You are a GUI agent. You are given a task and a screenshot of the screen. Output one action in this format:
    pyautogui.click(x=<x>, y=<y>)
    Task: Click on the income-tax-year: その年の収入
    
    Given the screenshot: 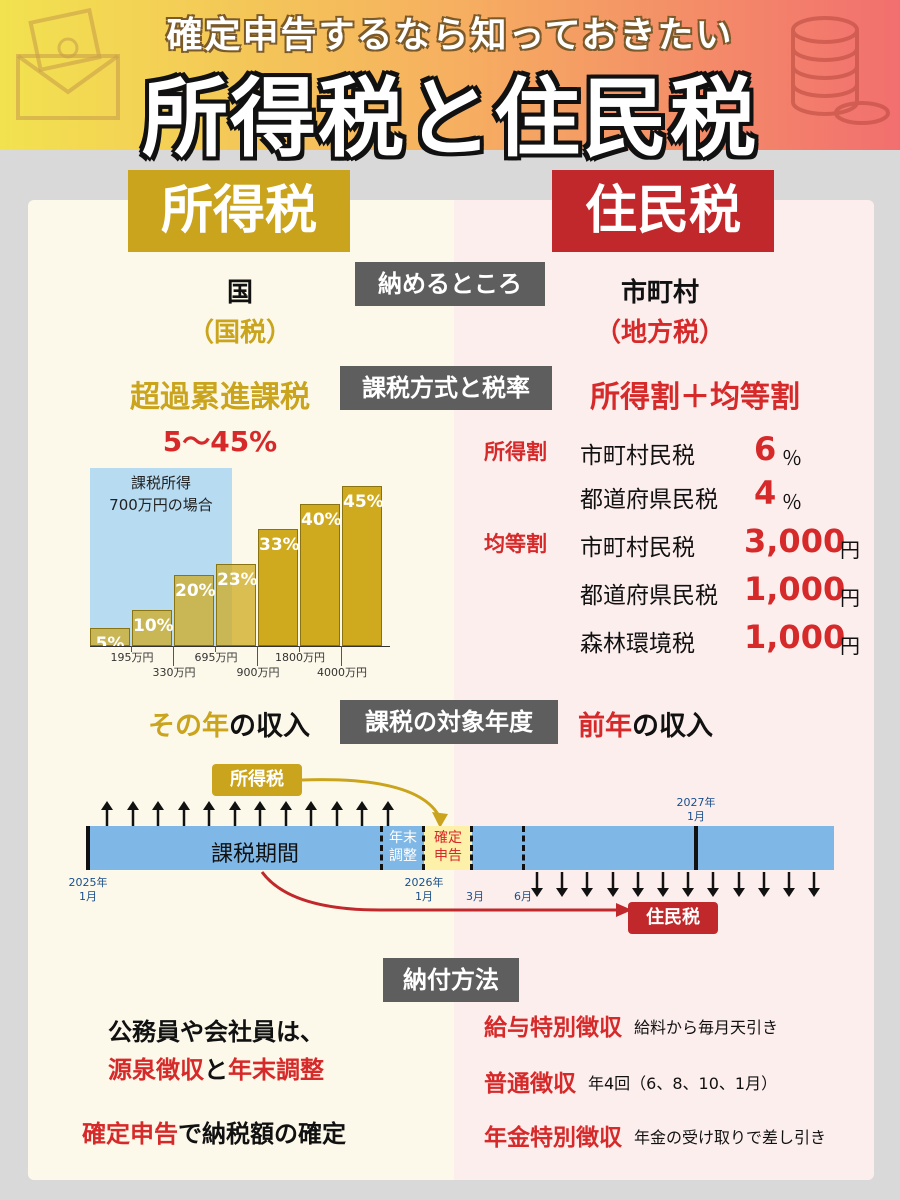 What is the action you would take?
    pyautogui.click(x=229, y=723)
    